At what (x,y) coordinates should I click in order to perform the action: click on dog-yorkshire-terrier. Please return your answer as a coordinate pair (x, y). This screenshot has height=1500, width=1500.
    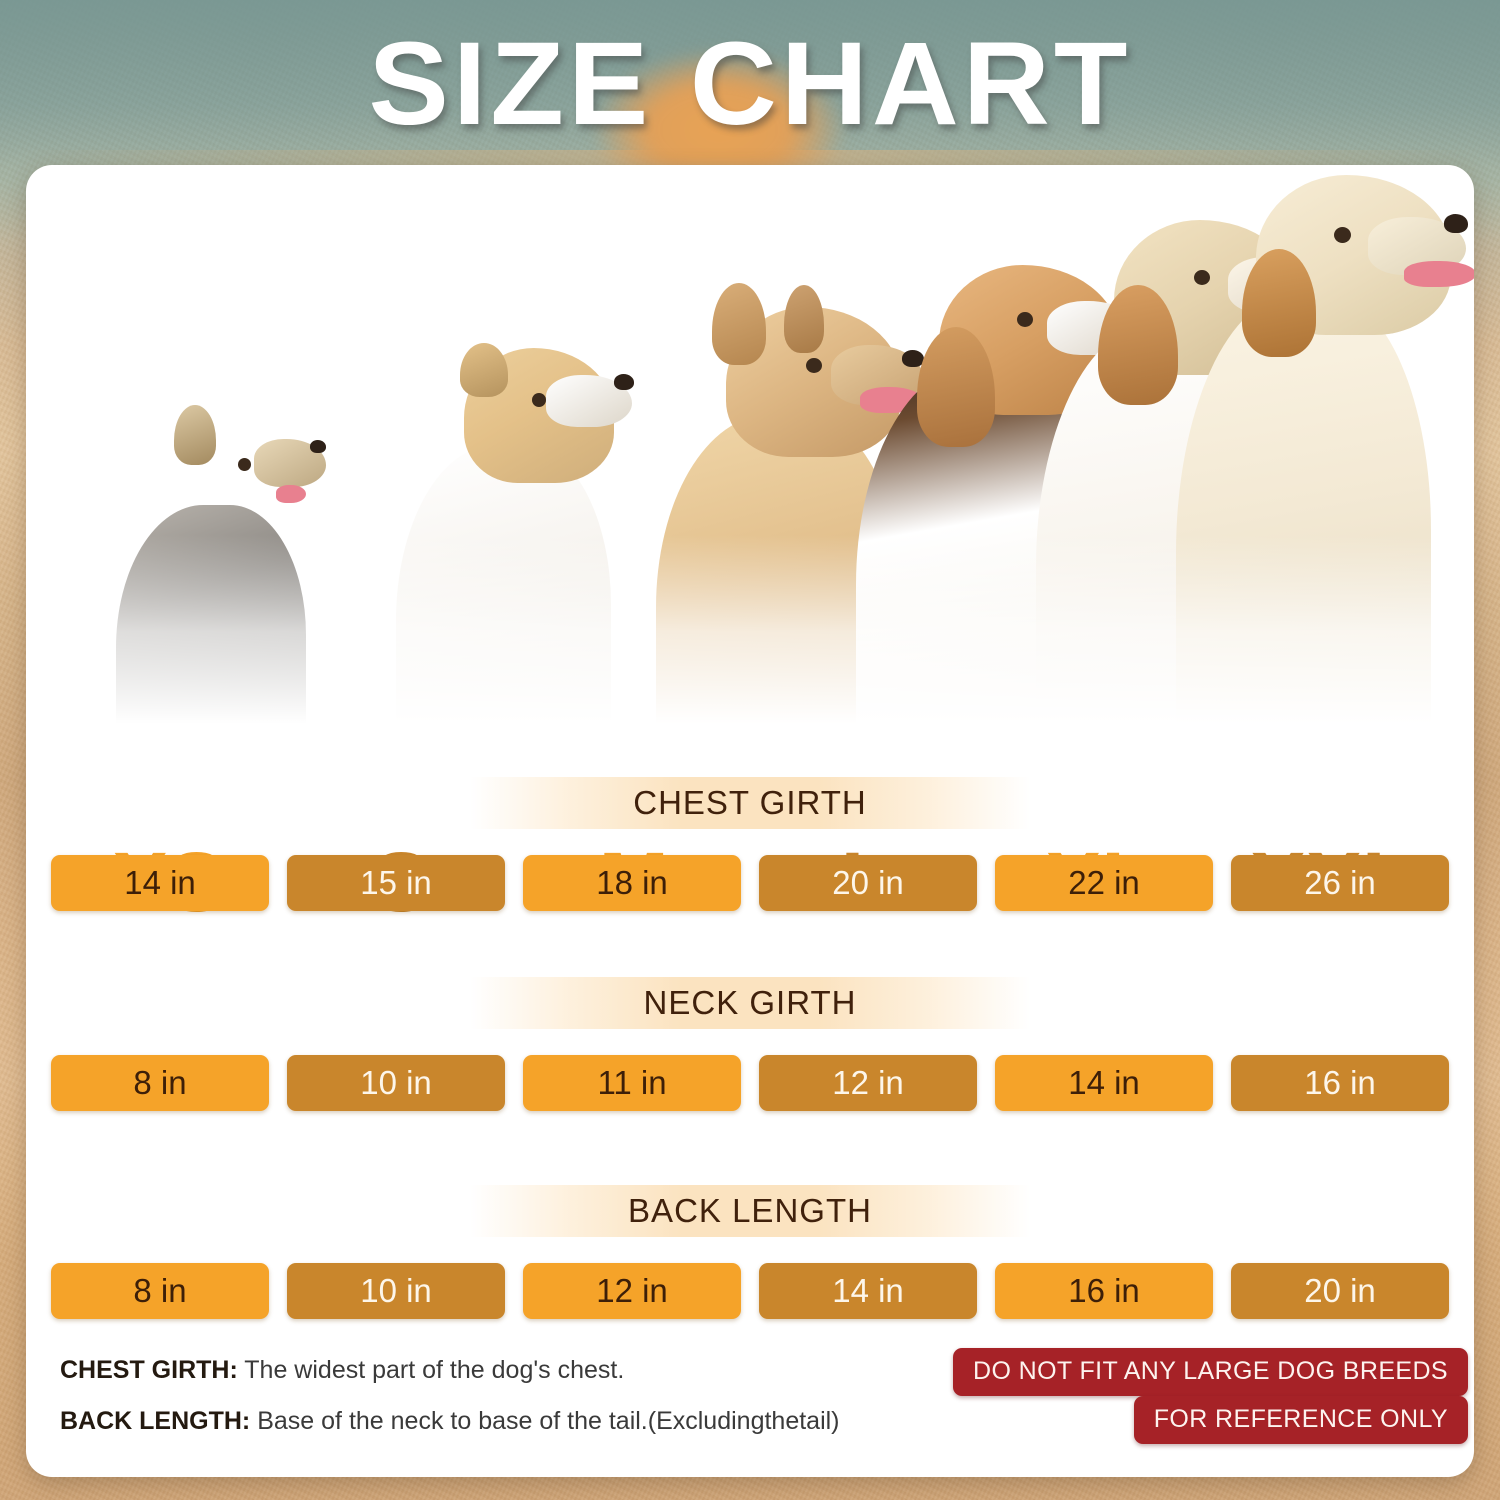
    Looking at the image, I should click on (221, 585).